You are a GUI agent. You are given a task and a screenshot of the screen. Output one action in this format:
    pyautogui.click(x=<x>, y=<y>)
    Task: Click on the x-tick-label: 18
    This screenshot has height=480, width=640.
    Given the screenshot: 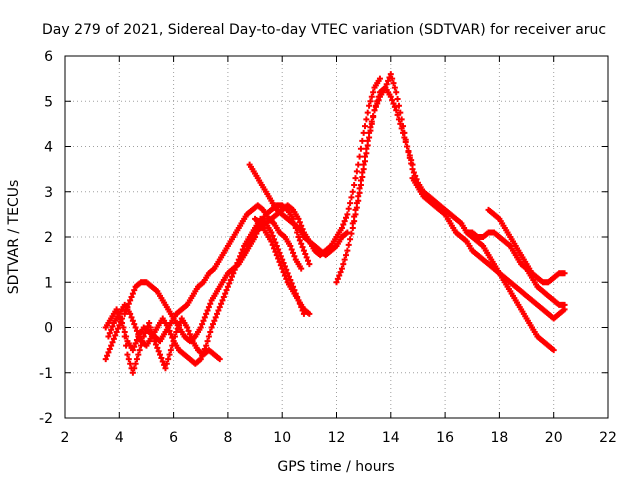 What is the action you would take?
    pyautogui.click(x=499, y=438)
    